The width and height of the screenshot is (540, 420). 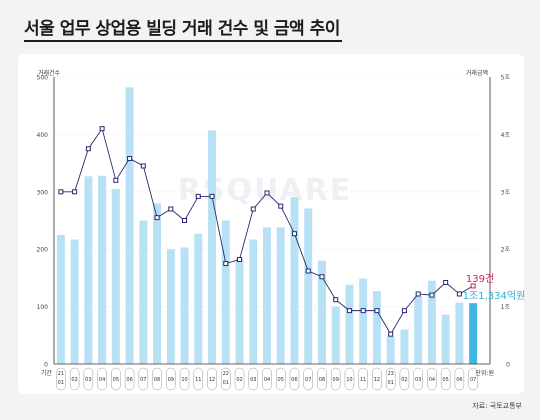 I want to click on left-axis-title: 거래건수, so click(x=49, y=73).